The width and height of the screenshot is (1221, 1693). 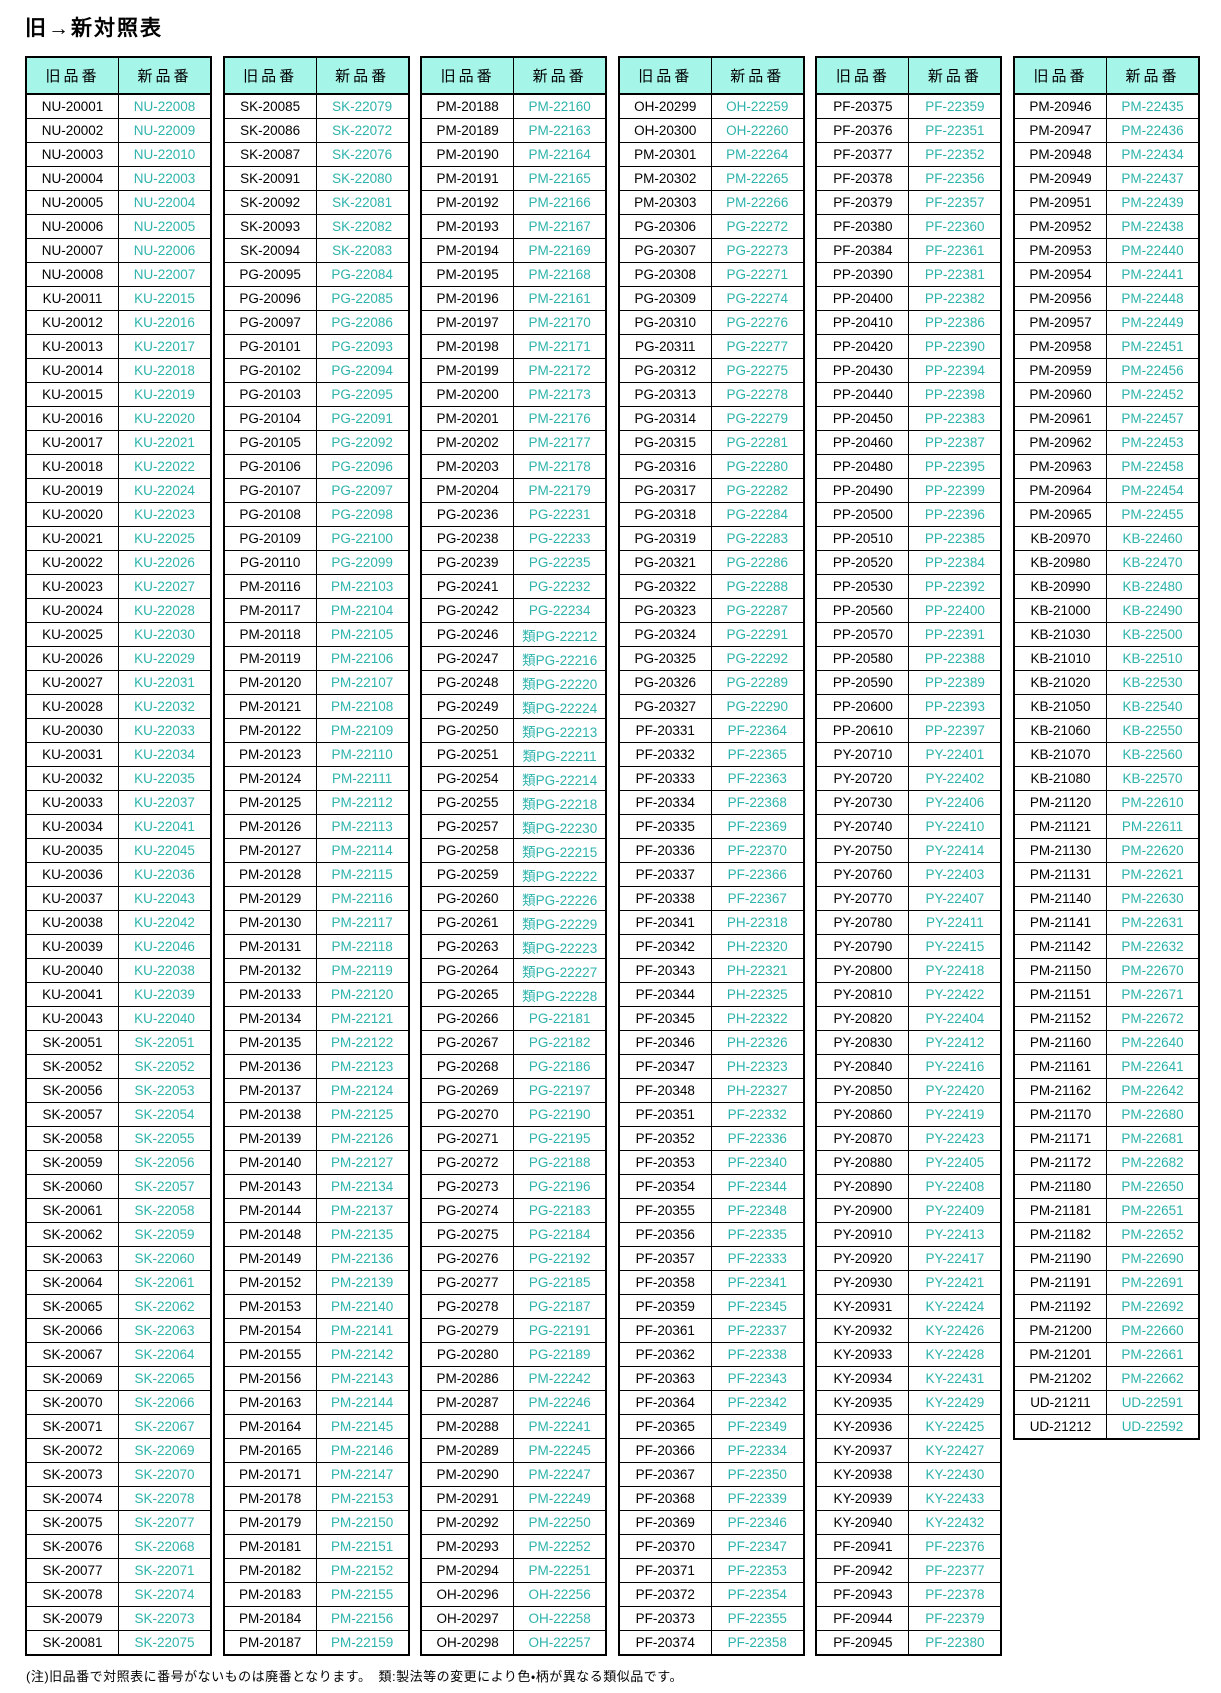 I want to click on old-part-cell: PG-20312, so click(x=665, y=370).